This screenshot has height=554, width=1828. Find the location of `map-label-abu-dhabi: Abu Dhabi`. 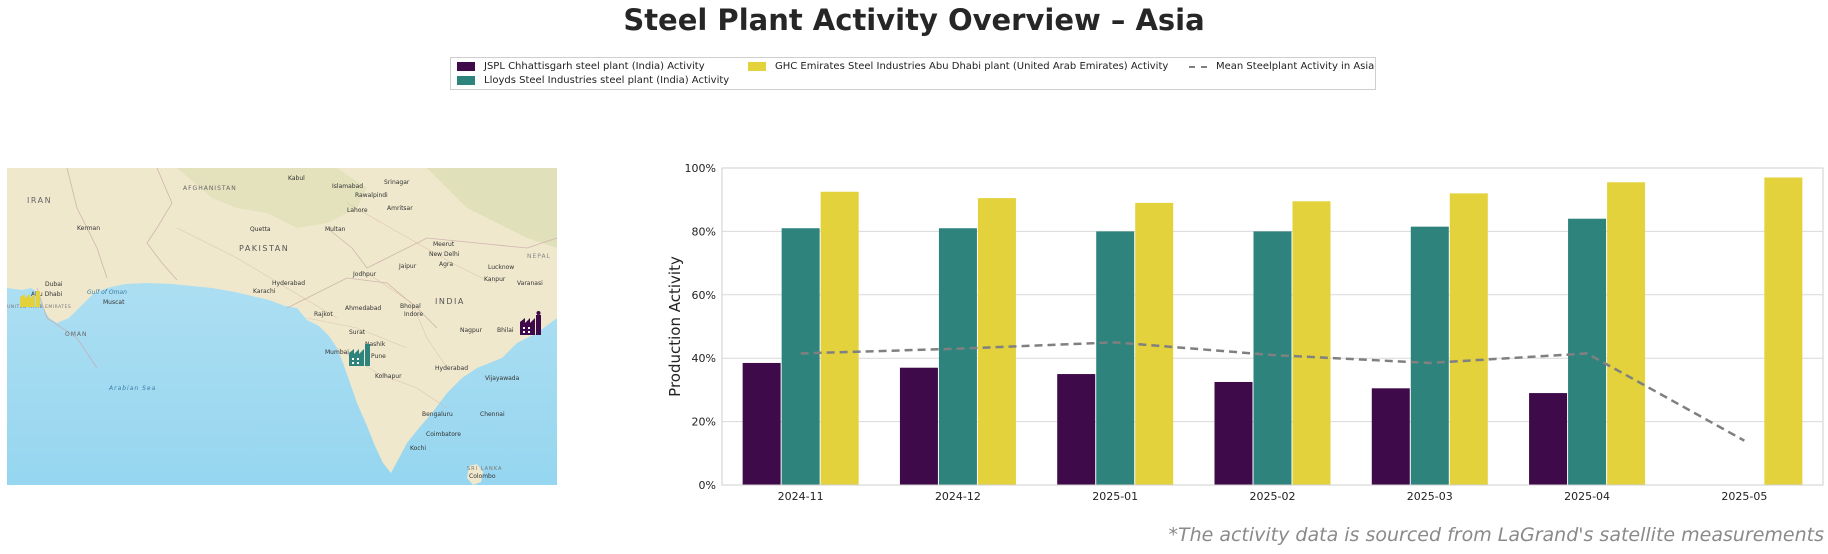

map-label-abu-dhabi: Abu Dhabi is located at coordinates (47, 294).